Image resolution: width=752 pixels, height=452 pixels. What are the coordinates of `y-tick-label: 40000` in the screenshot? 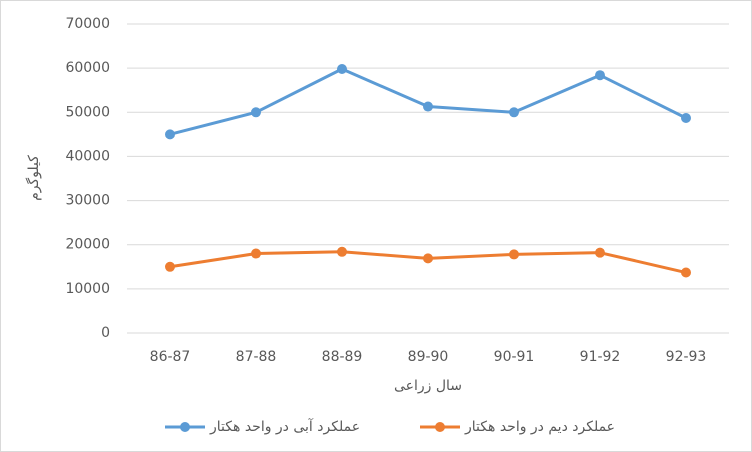 It's located at (87, 156).